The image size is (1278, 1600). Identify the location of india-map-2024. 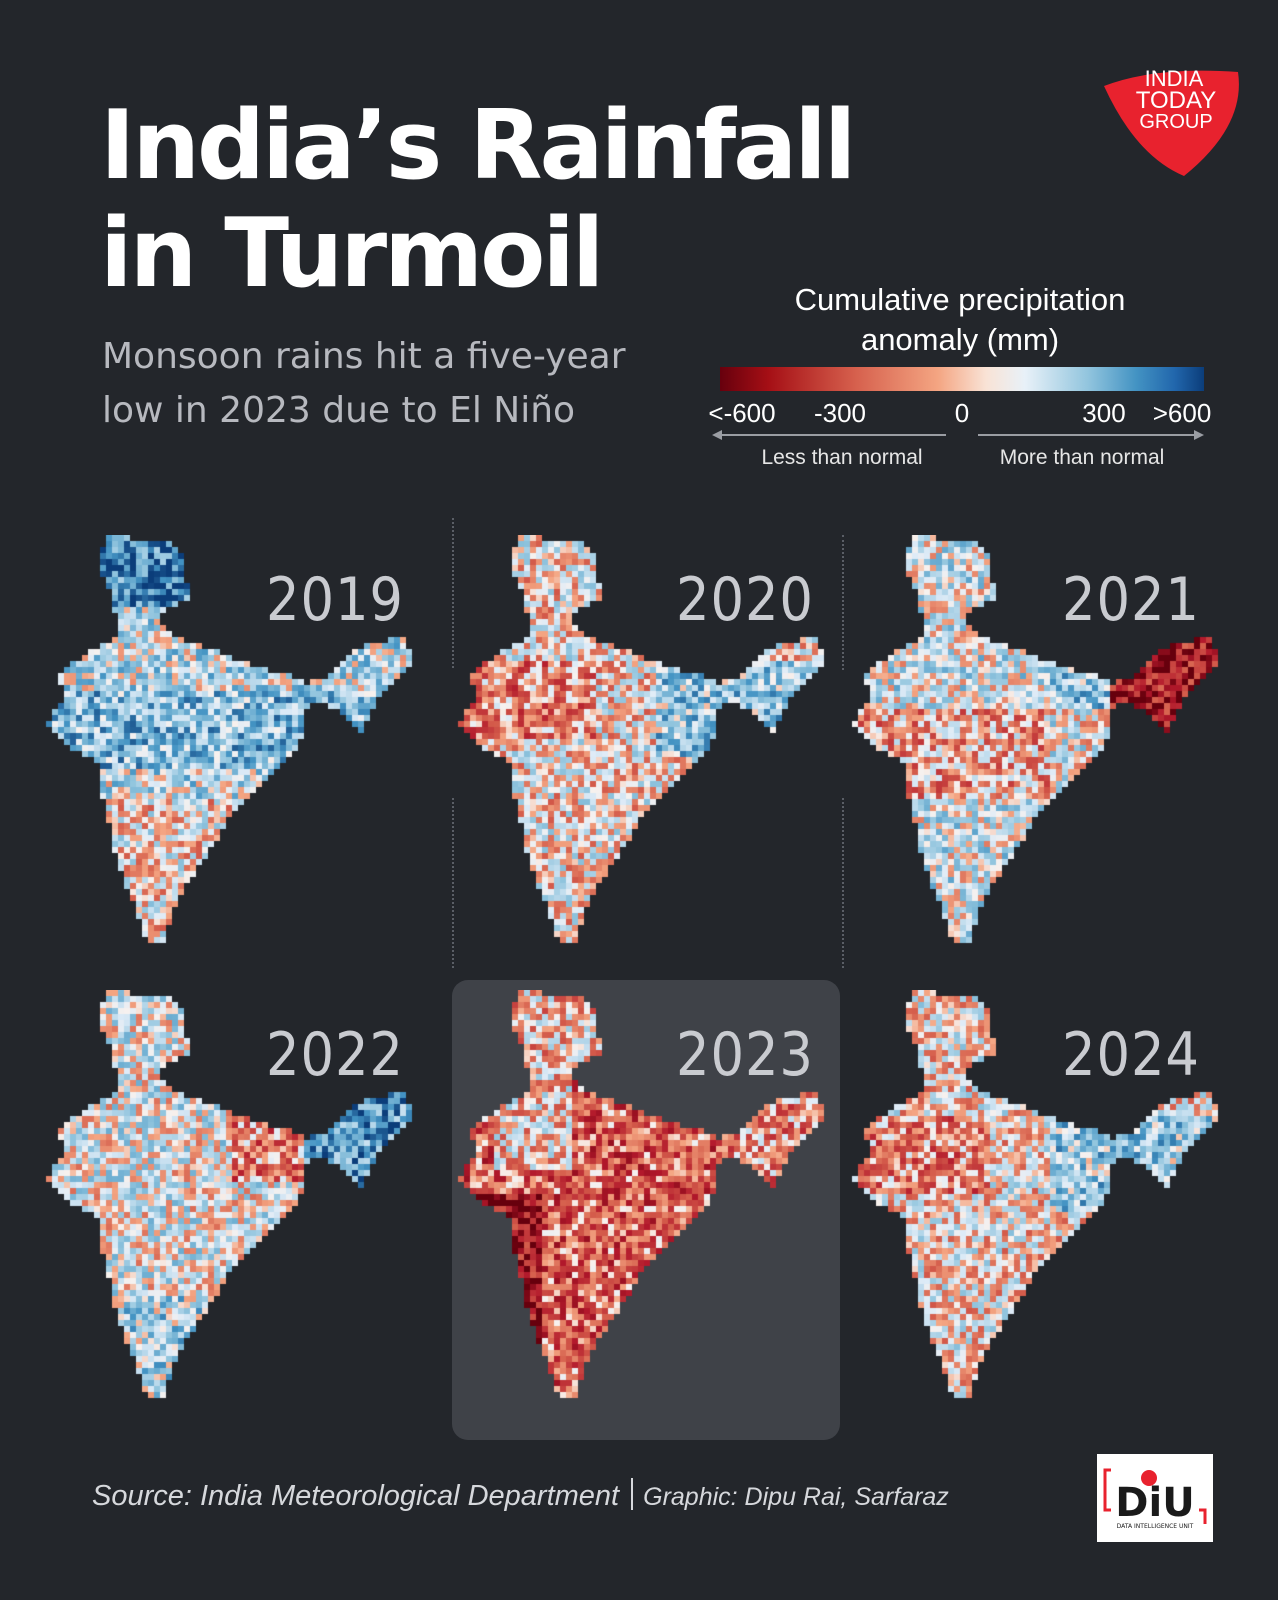
(1050, 1206).